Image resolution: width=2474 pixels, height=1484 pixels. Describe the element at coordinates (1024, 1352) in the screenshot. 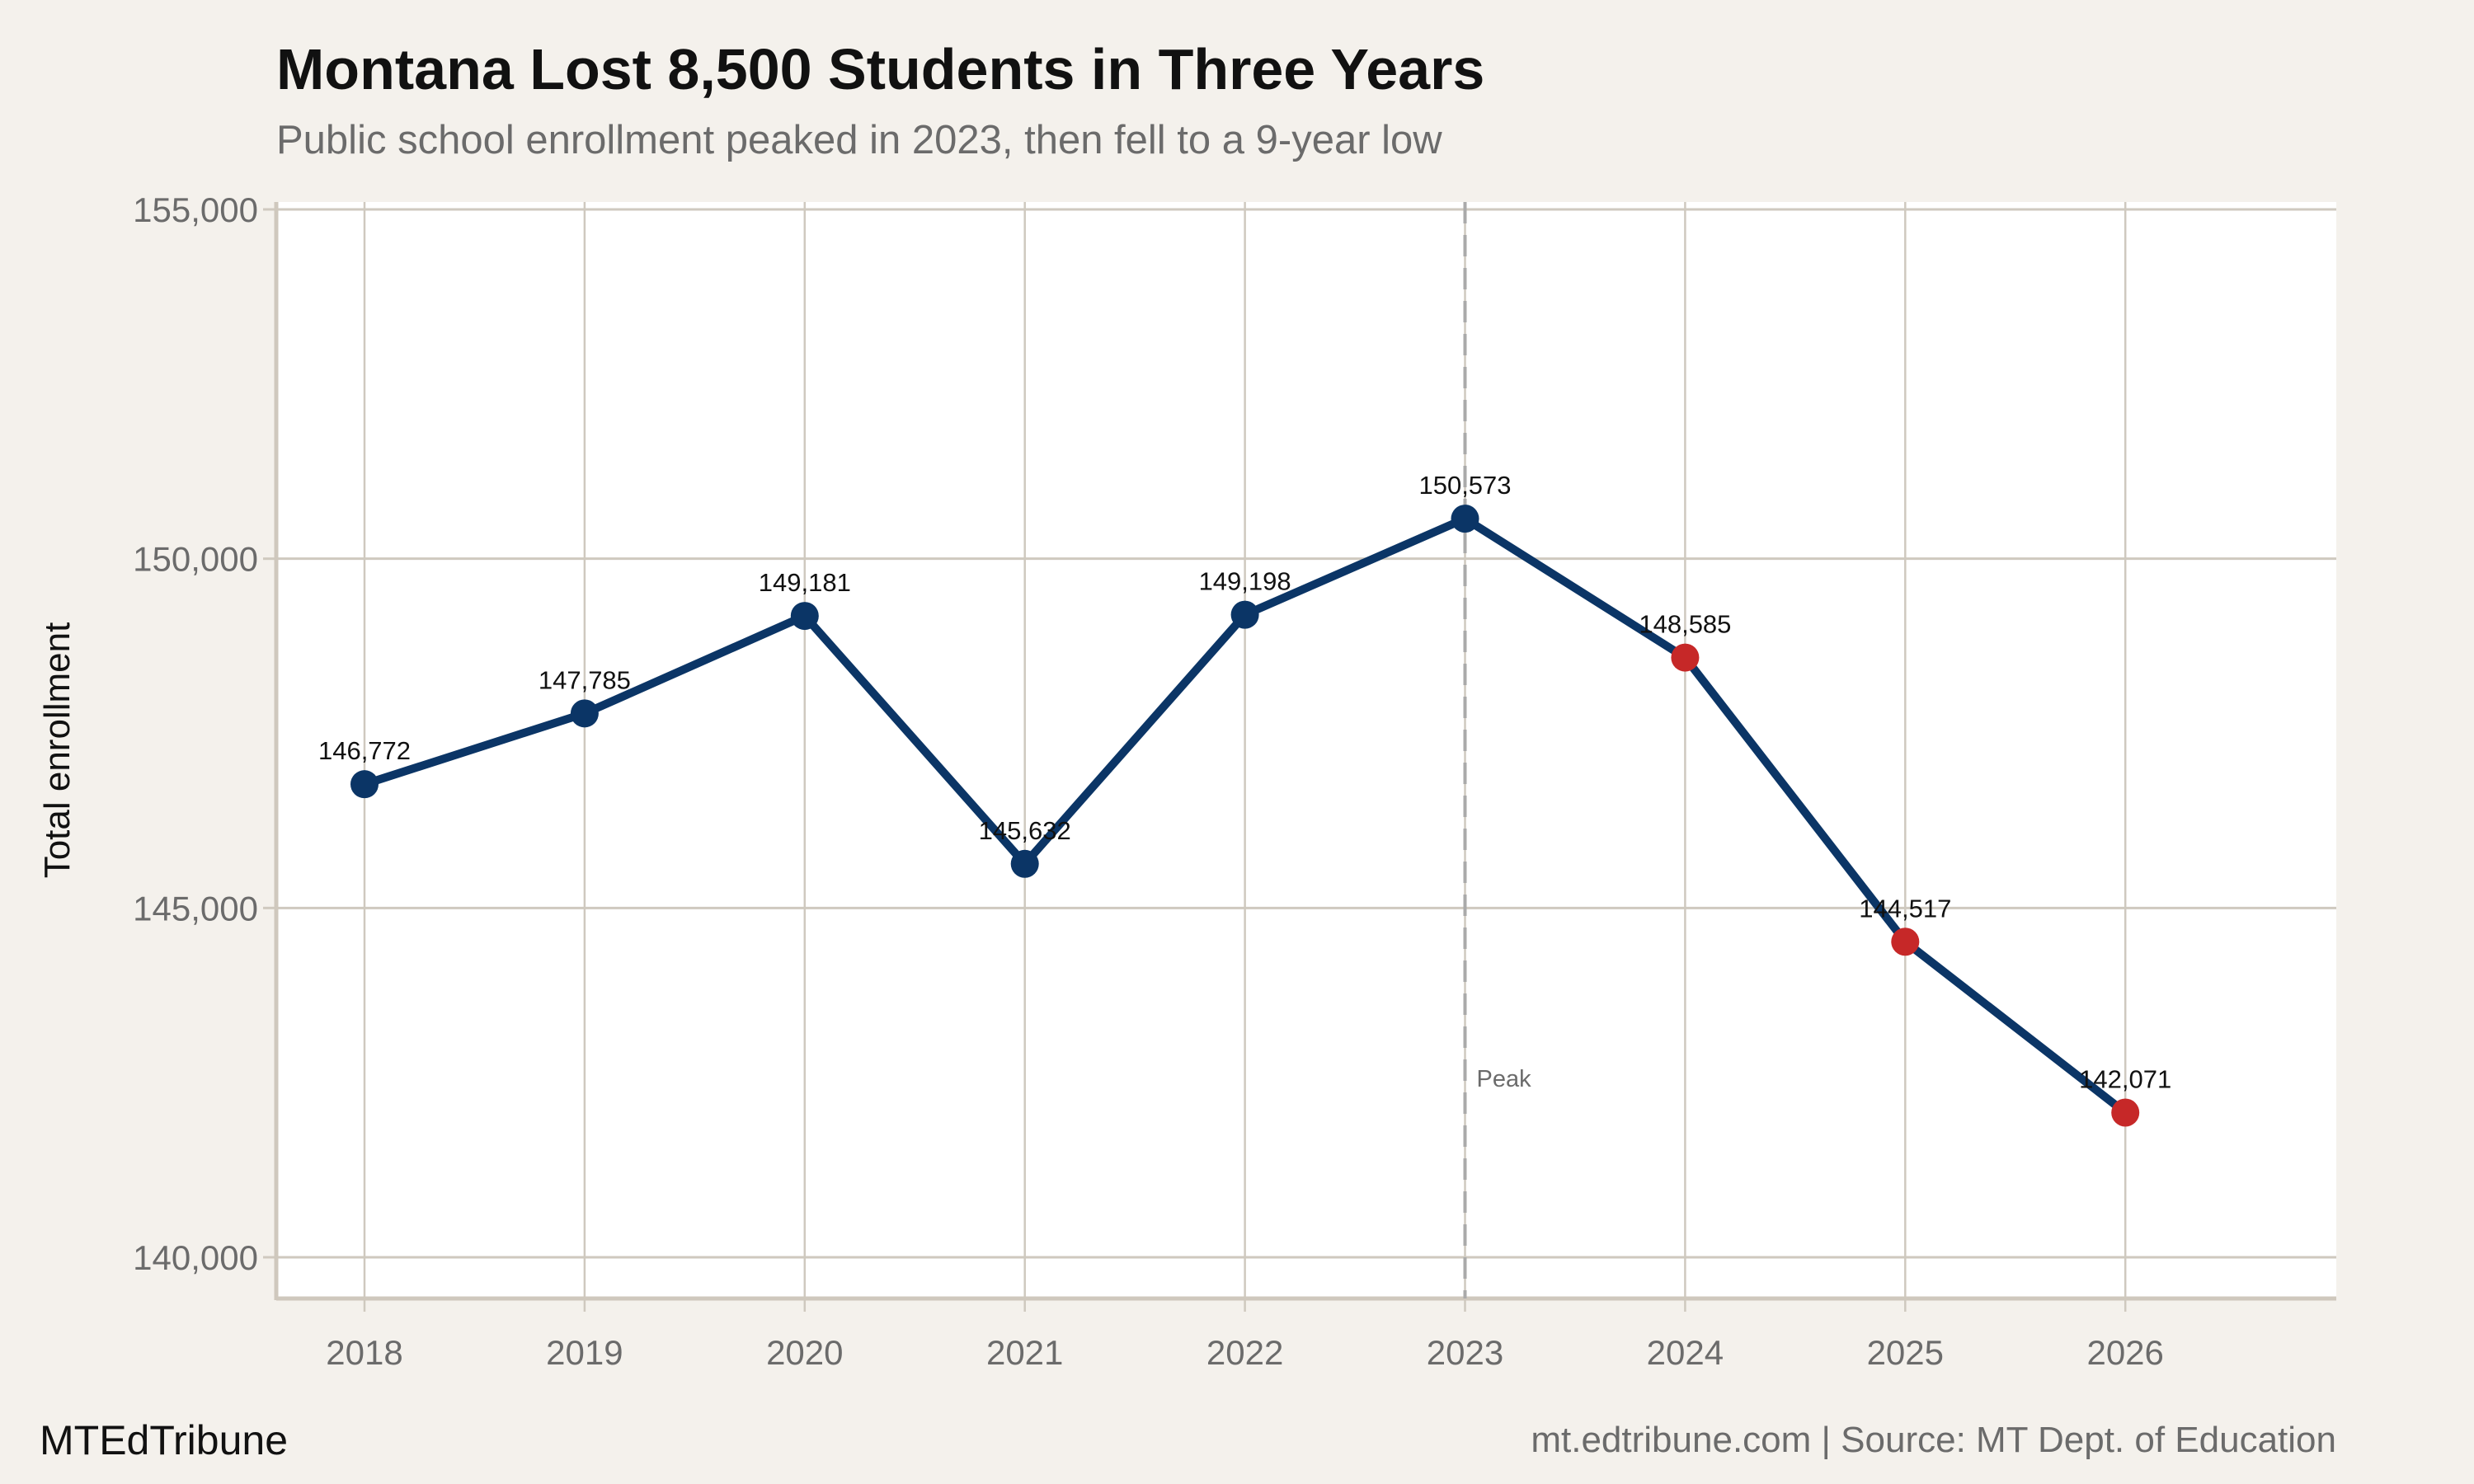

I see `x-tick-label: 2021` at that location.